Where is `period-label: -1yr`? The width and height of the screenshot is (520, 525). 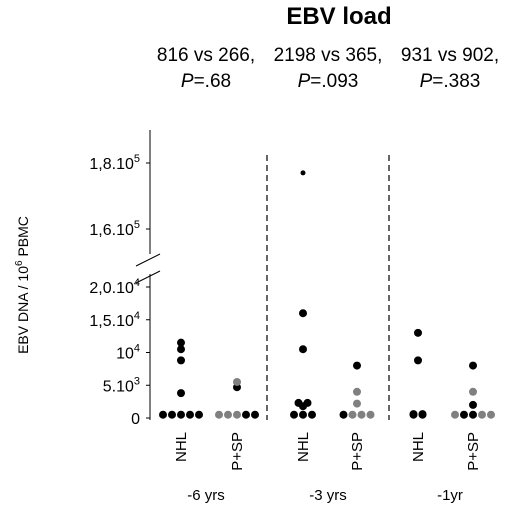 period-label: -1yr is located at coordinates (450, 495).